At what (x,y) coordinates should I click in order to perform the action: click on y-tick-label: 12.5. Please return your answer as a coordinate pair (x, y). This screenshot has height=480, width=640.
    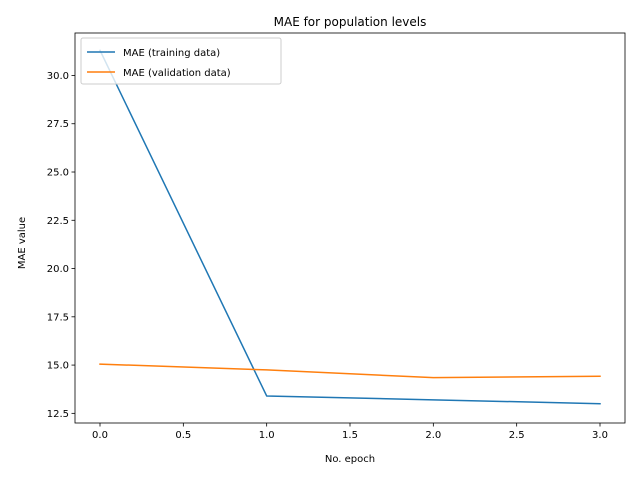
    Looking at the image, I should click on (58, 414).